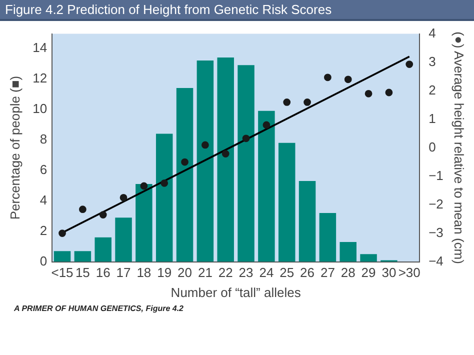  I want to click on chart-title: Figure 4.2 Prediction of Height from Genetic Risk Scores, so click(237, 10).